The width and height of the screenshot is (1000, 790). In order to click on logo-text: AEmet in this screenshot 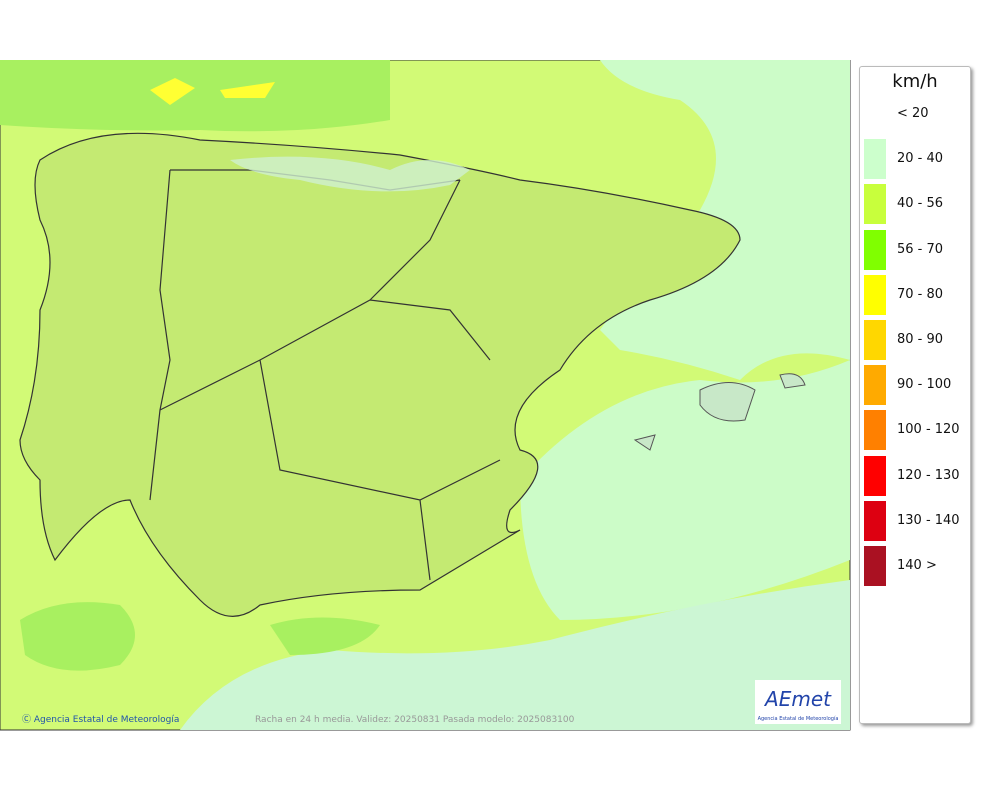, I will do `click(797, 699)`.